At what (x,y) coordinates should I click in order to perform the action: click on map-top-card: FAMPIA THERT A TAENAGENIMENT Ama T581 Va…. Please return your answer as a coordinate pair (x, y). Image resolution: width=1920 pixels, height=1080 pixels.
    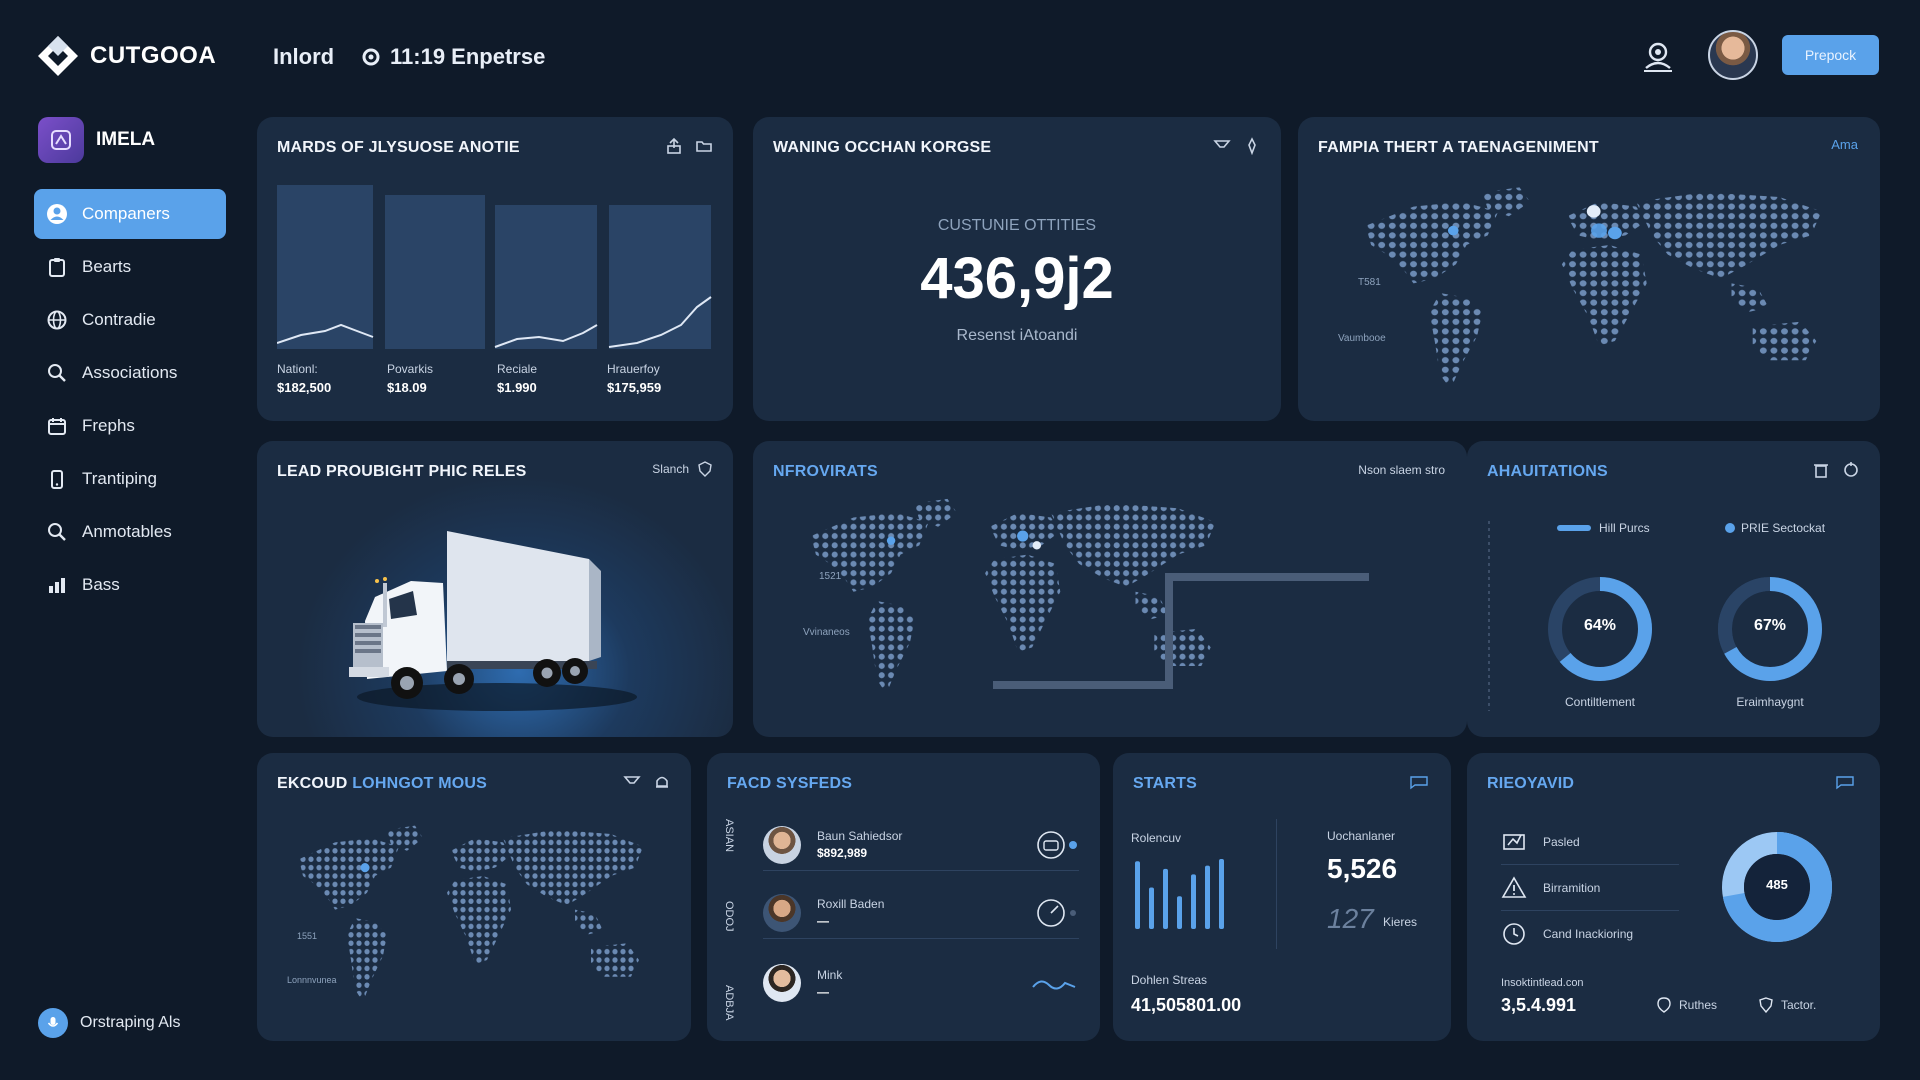
    Looking at the image, I should click on (1589, 269).